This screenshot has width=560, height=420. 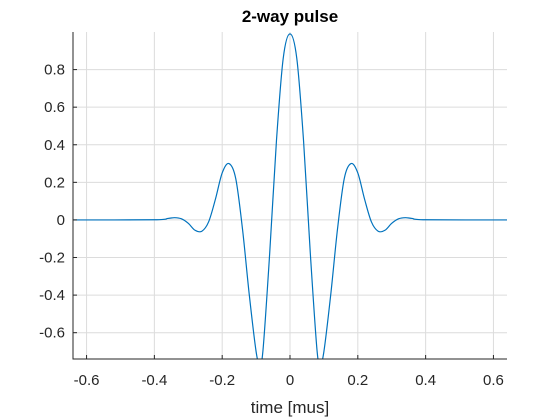 I want to click on y-tick-label: 0.8, so click(x=54, y=70).